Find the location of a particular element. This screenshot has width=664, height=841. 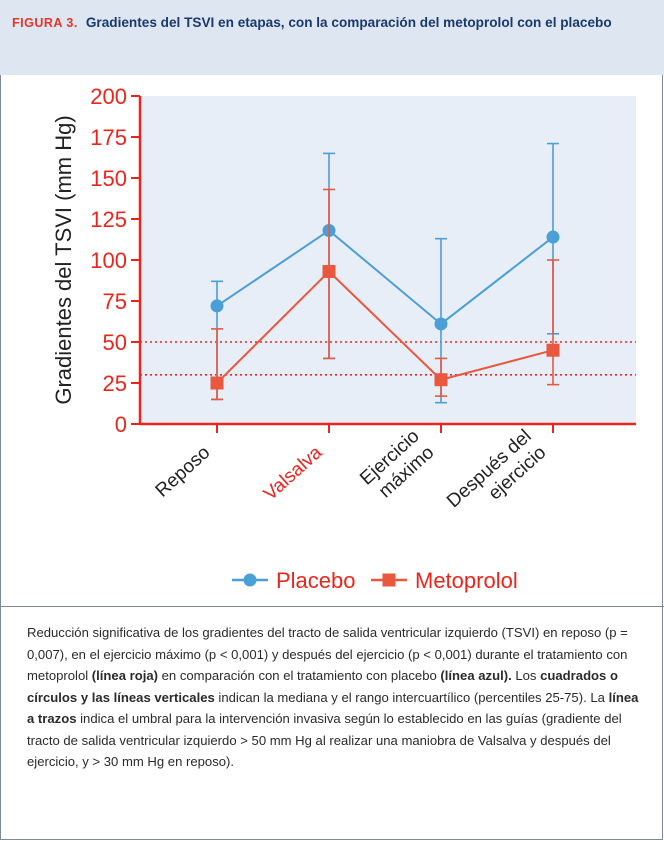

legend-placebo-label: Placebo is located at coordinates (316, 580).